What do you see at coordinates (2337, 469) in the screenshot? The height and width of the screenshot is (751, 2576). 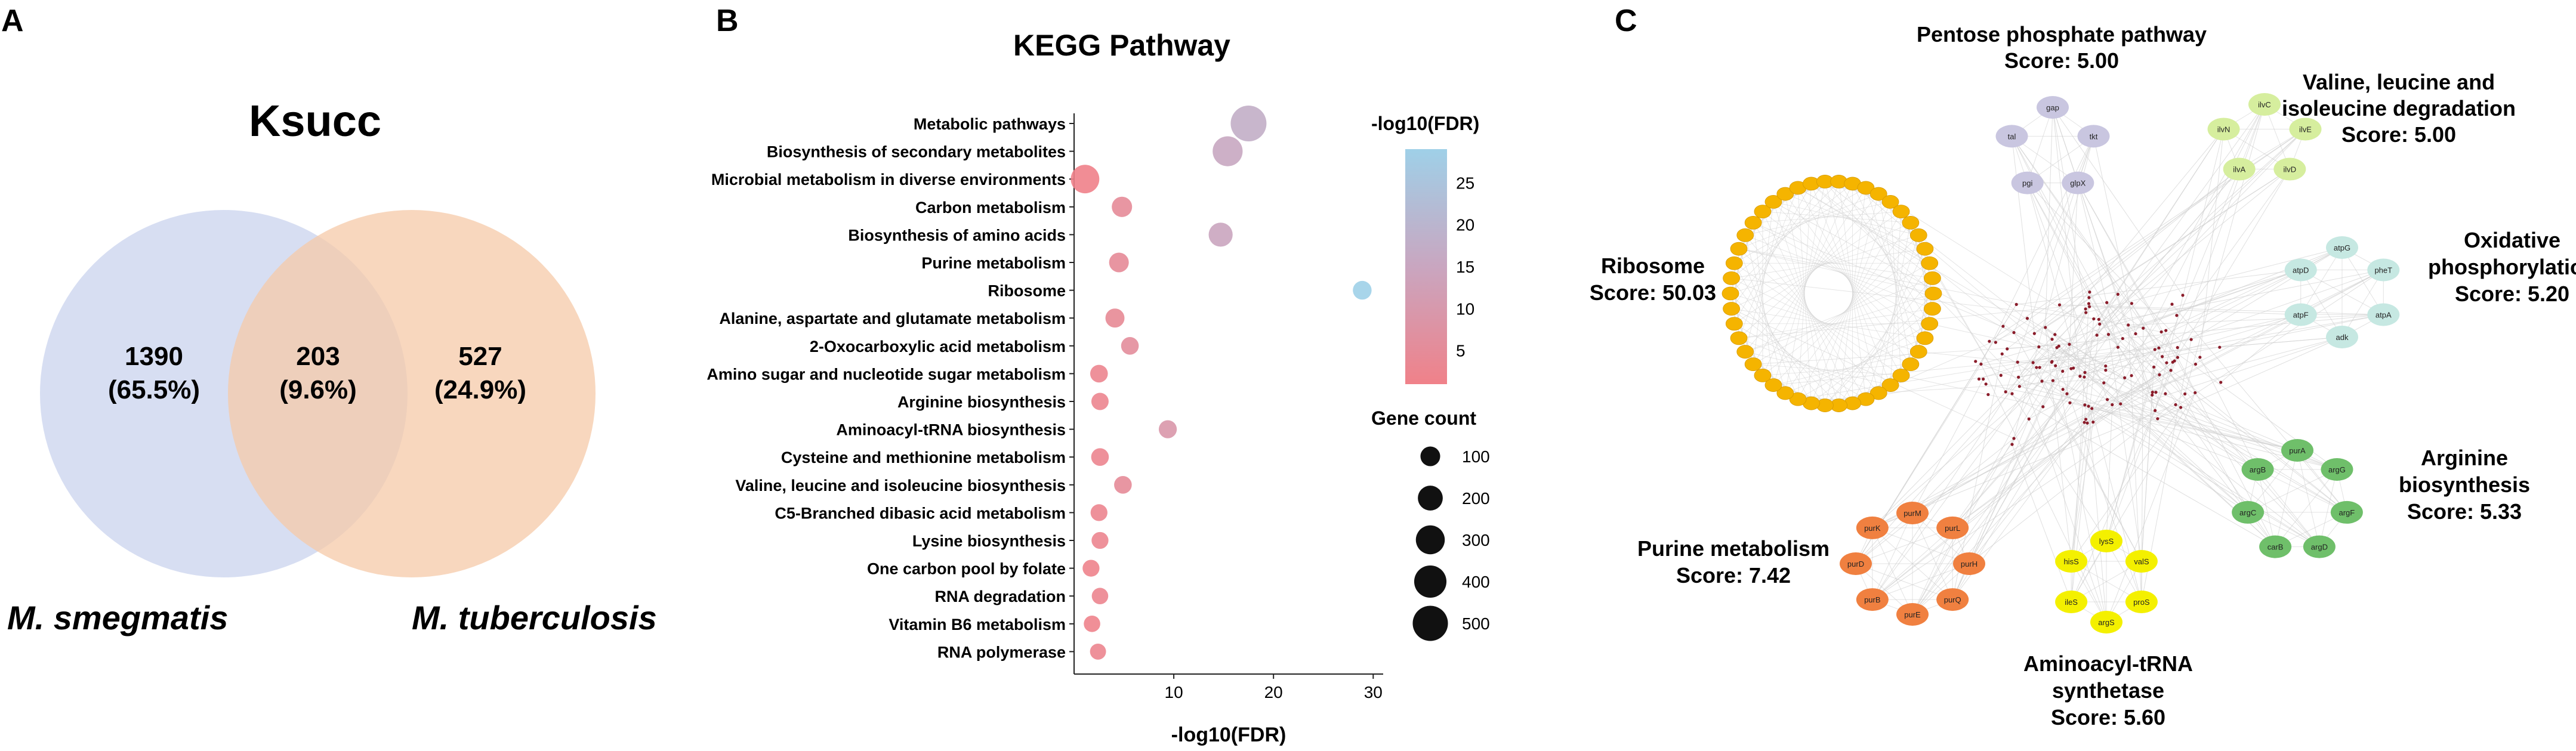 I see `gene-label: argG` at bounding box center [2337, 469].